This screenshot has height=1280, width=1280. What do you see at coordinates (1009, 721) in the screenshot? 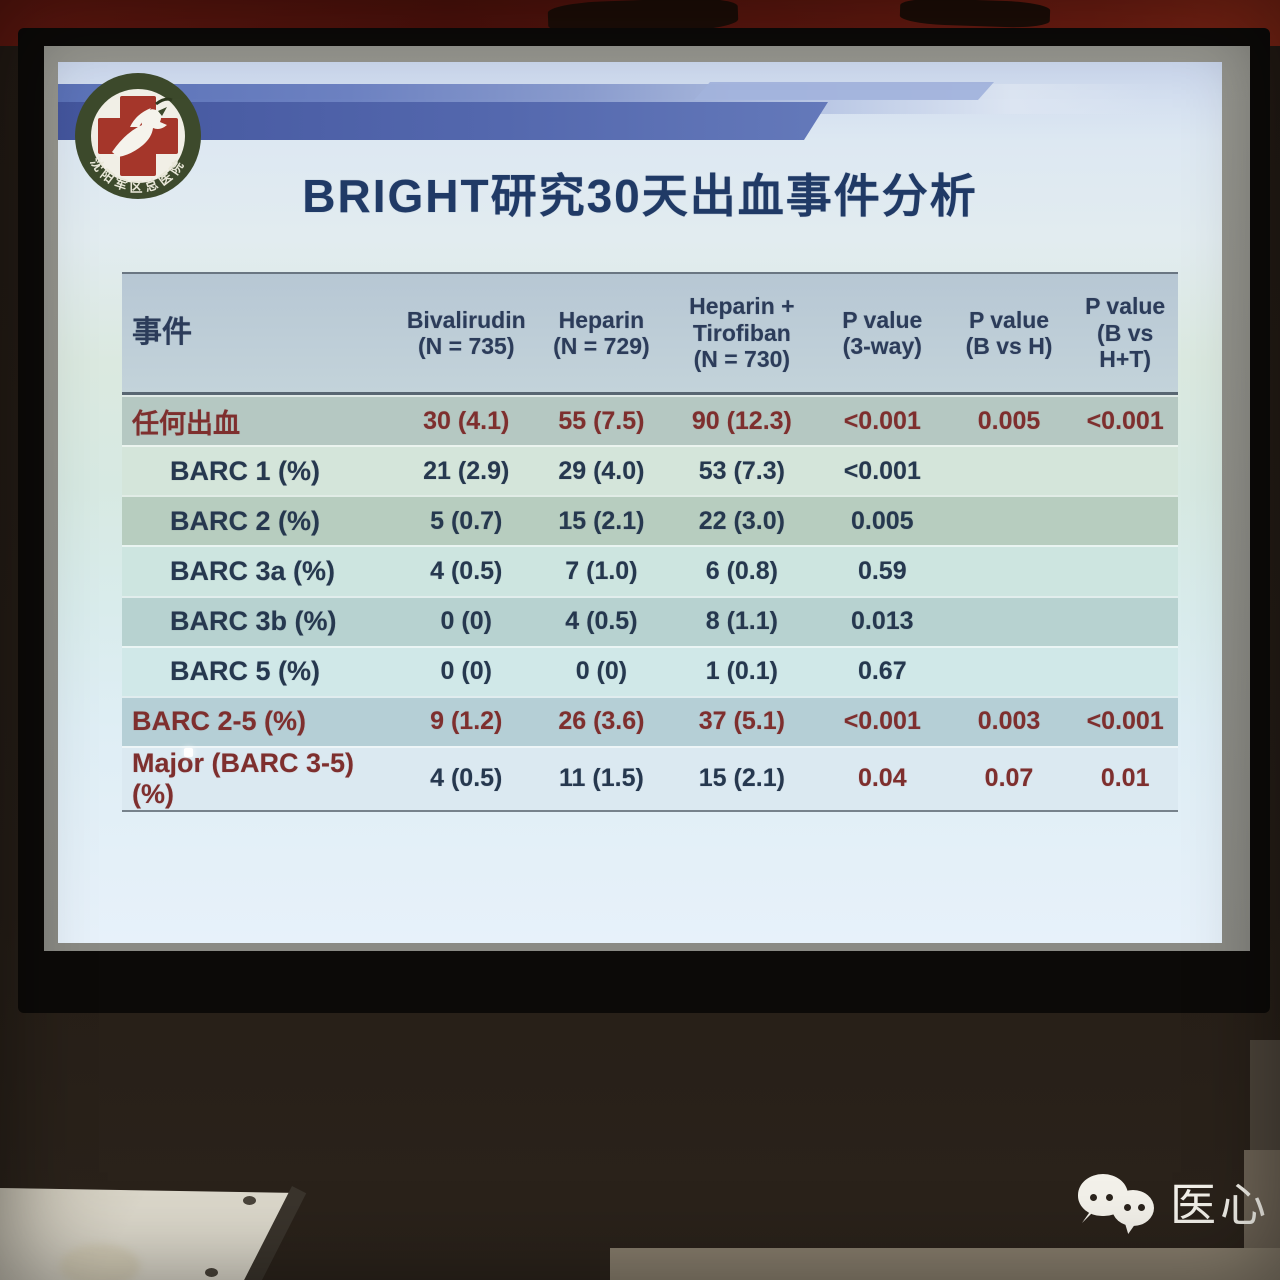
I see `table-cell: 0.003` at bounding box center [1009, 721].